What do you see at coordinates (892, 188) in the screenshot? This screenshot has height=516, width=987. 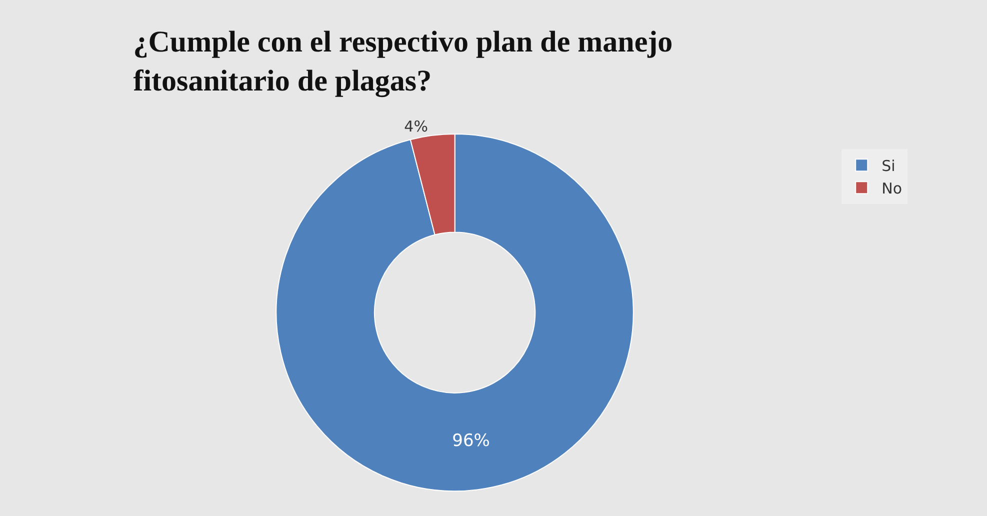 I see `legend-label: No` at bounding box center [892, 188].